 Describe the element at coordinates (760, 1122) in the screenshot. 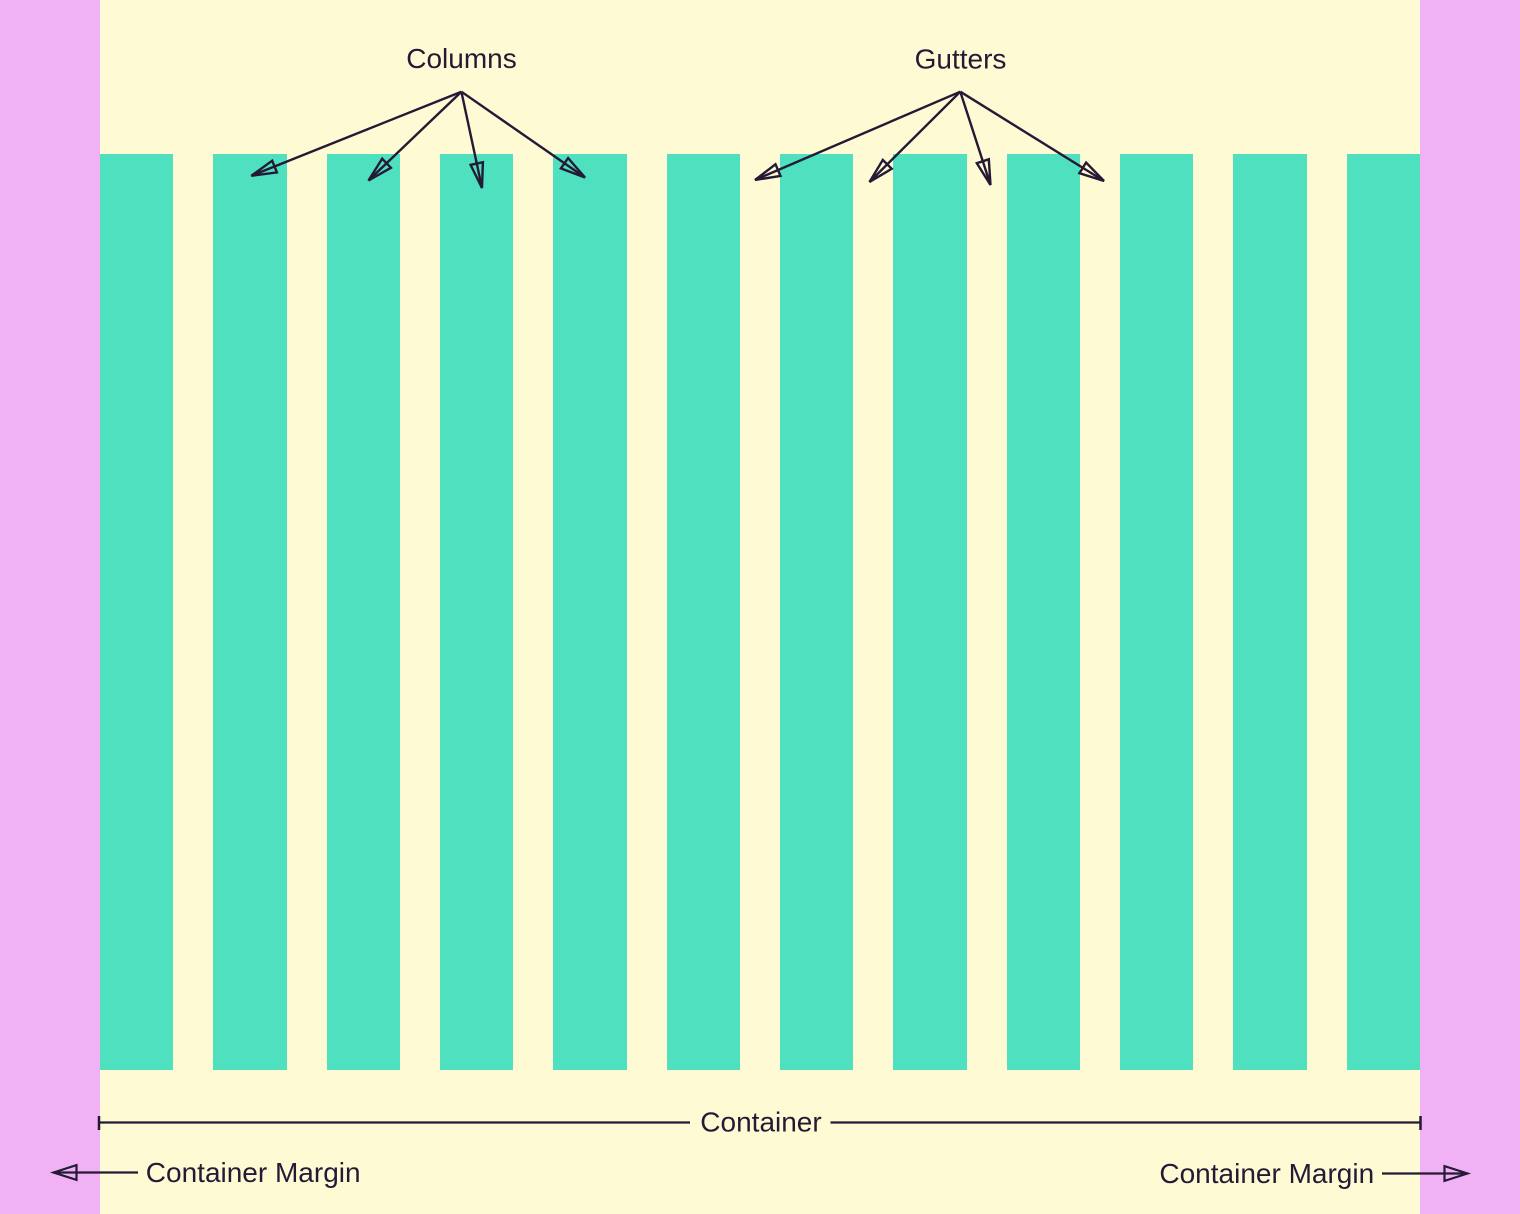

I see `svg-text: Container` at that location.